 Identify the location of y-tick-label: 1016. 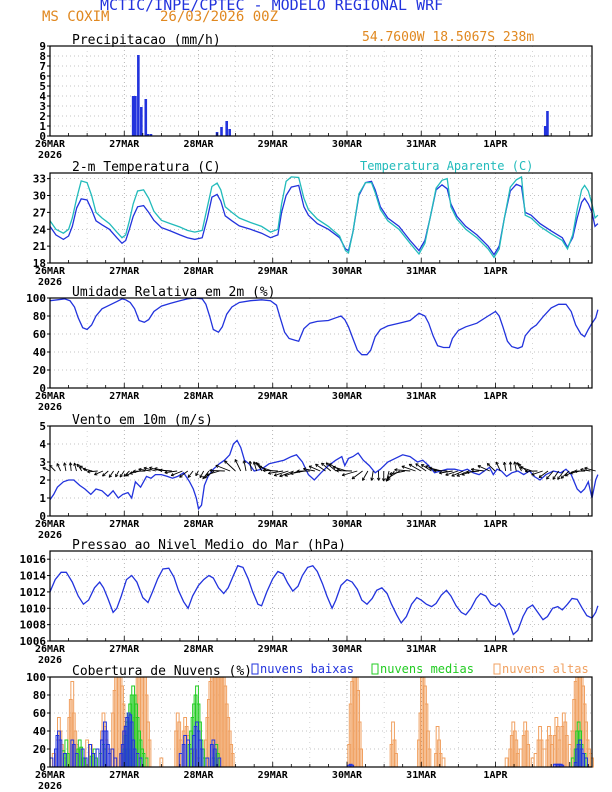
(33, 559).